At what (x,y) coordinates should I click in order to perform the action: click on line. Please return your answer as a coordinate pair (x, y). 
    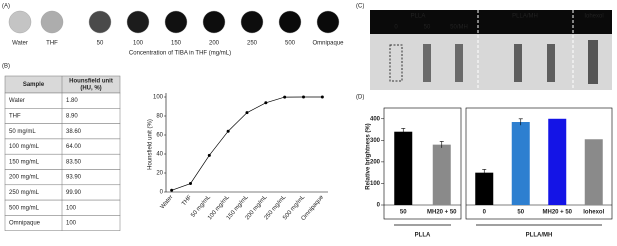
    Looking at the image, I should click on (247, 143).